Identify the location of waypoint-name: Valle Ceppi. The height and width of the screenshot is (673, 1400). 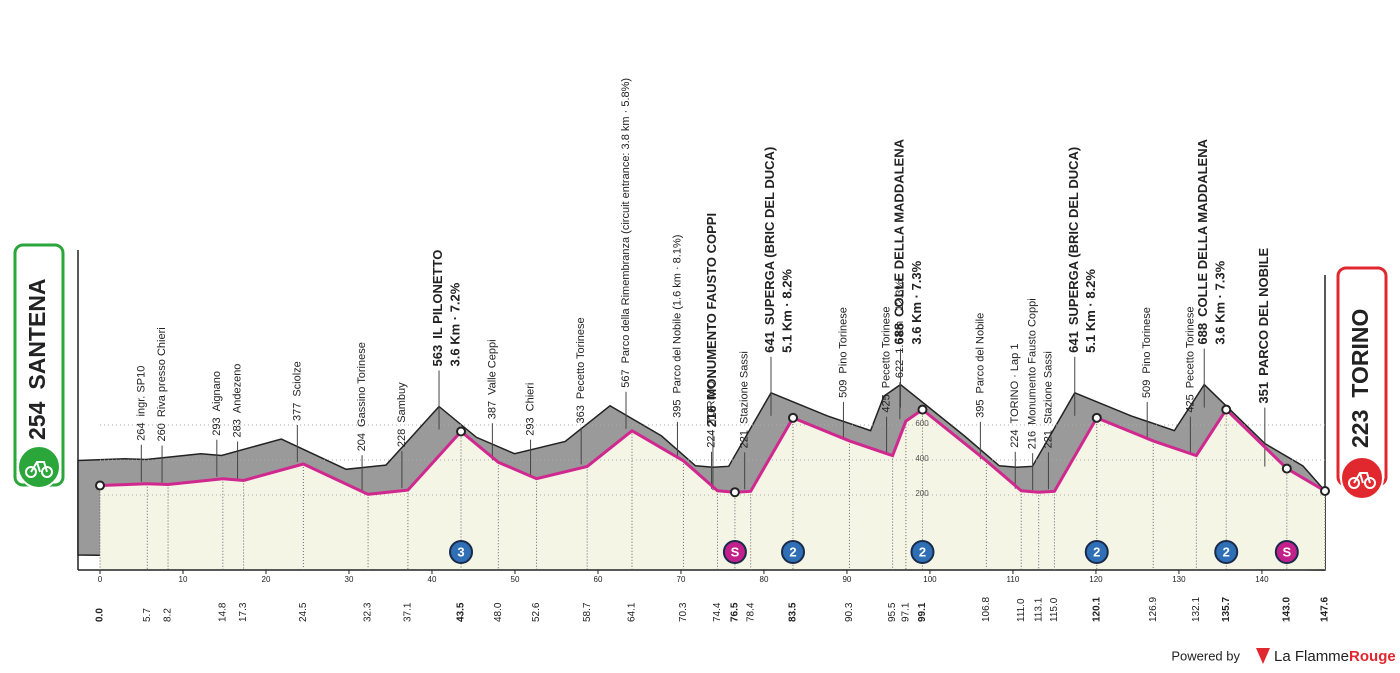
(492, 366).